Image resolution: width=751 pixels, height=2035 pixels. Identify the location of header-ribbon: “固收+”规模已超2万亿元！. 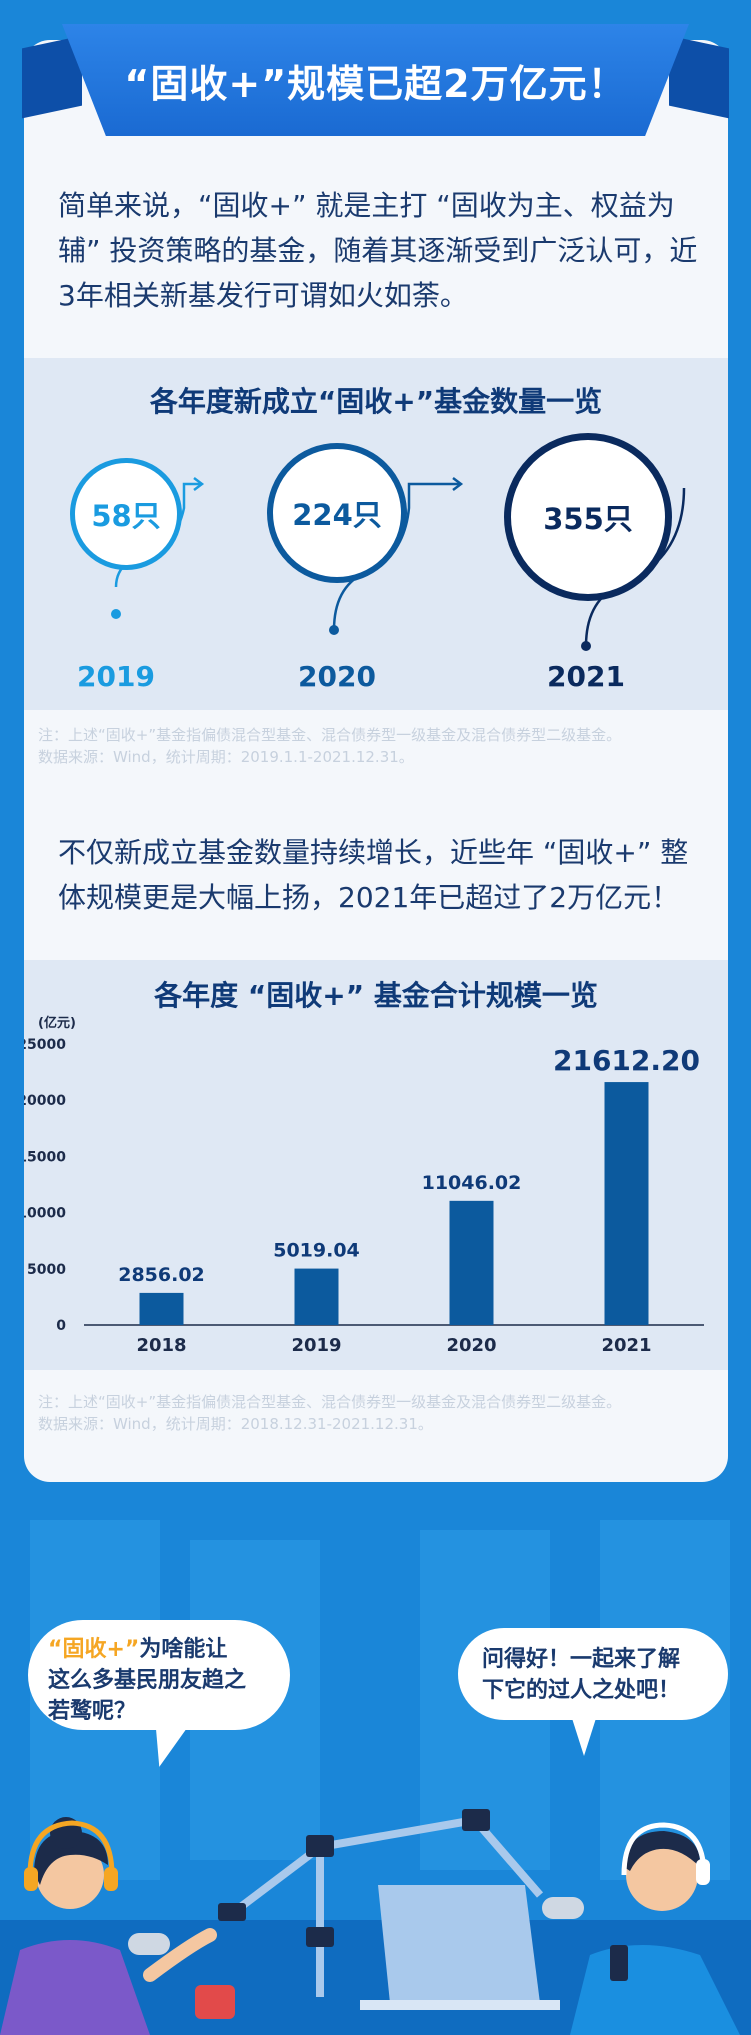
(375, 82).